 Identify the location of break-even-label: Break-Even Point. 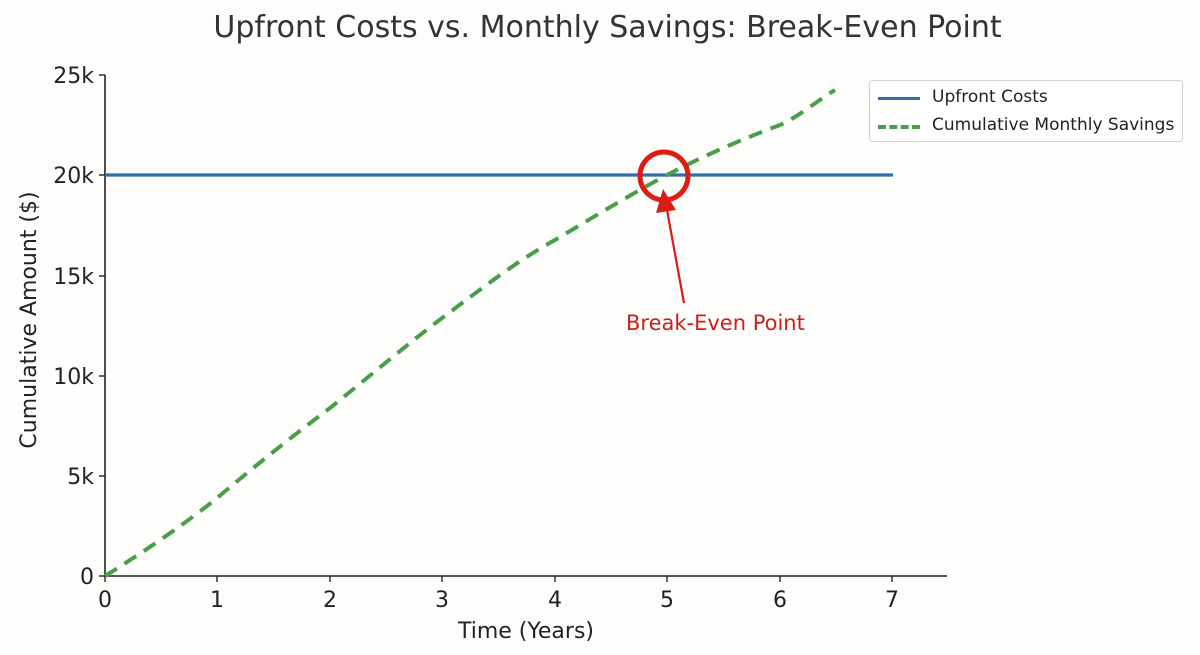
(715, 323).